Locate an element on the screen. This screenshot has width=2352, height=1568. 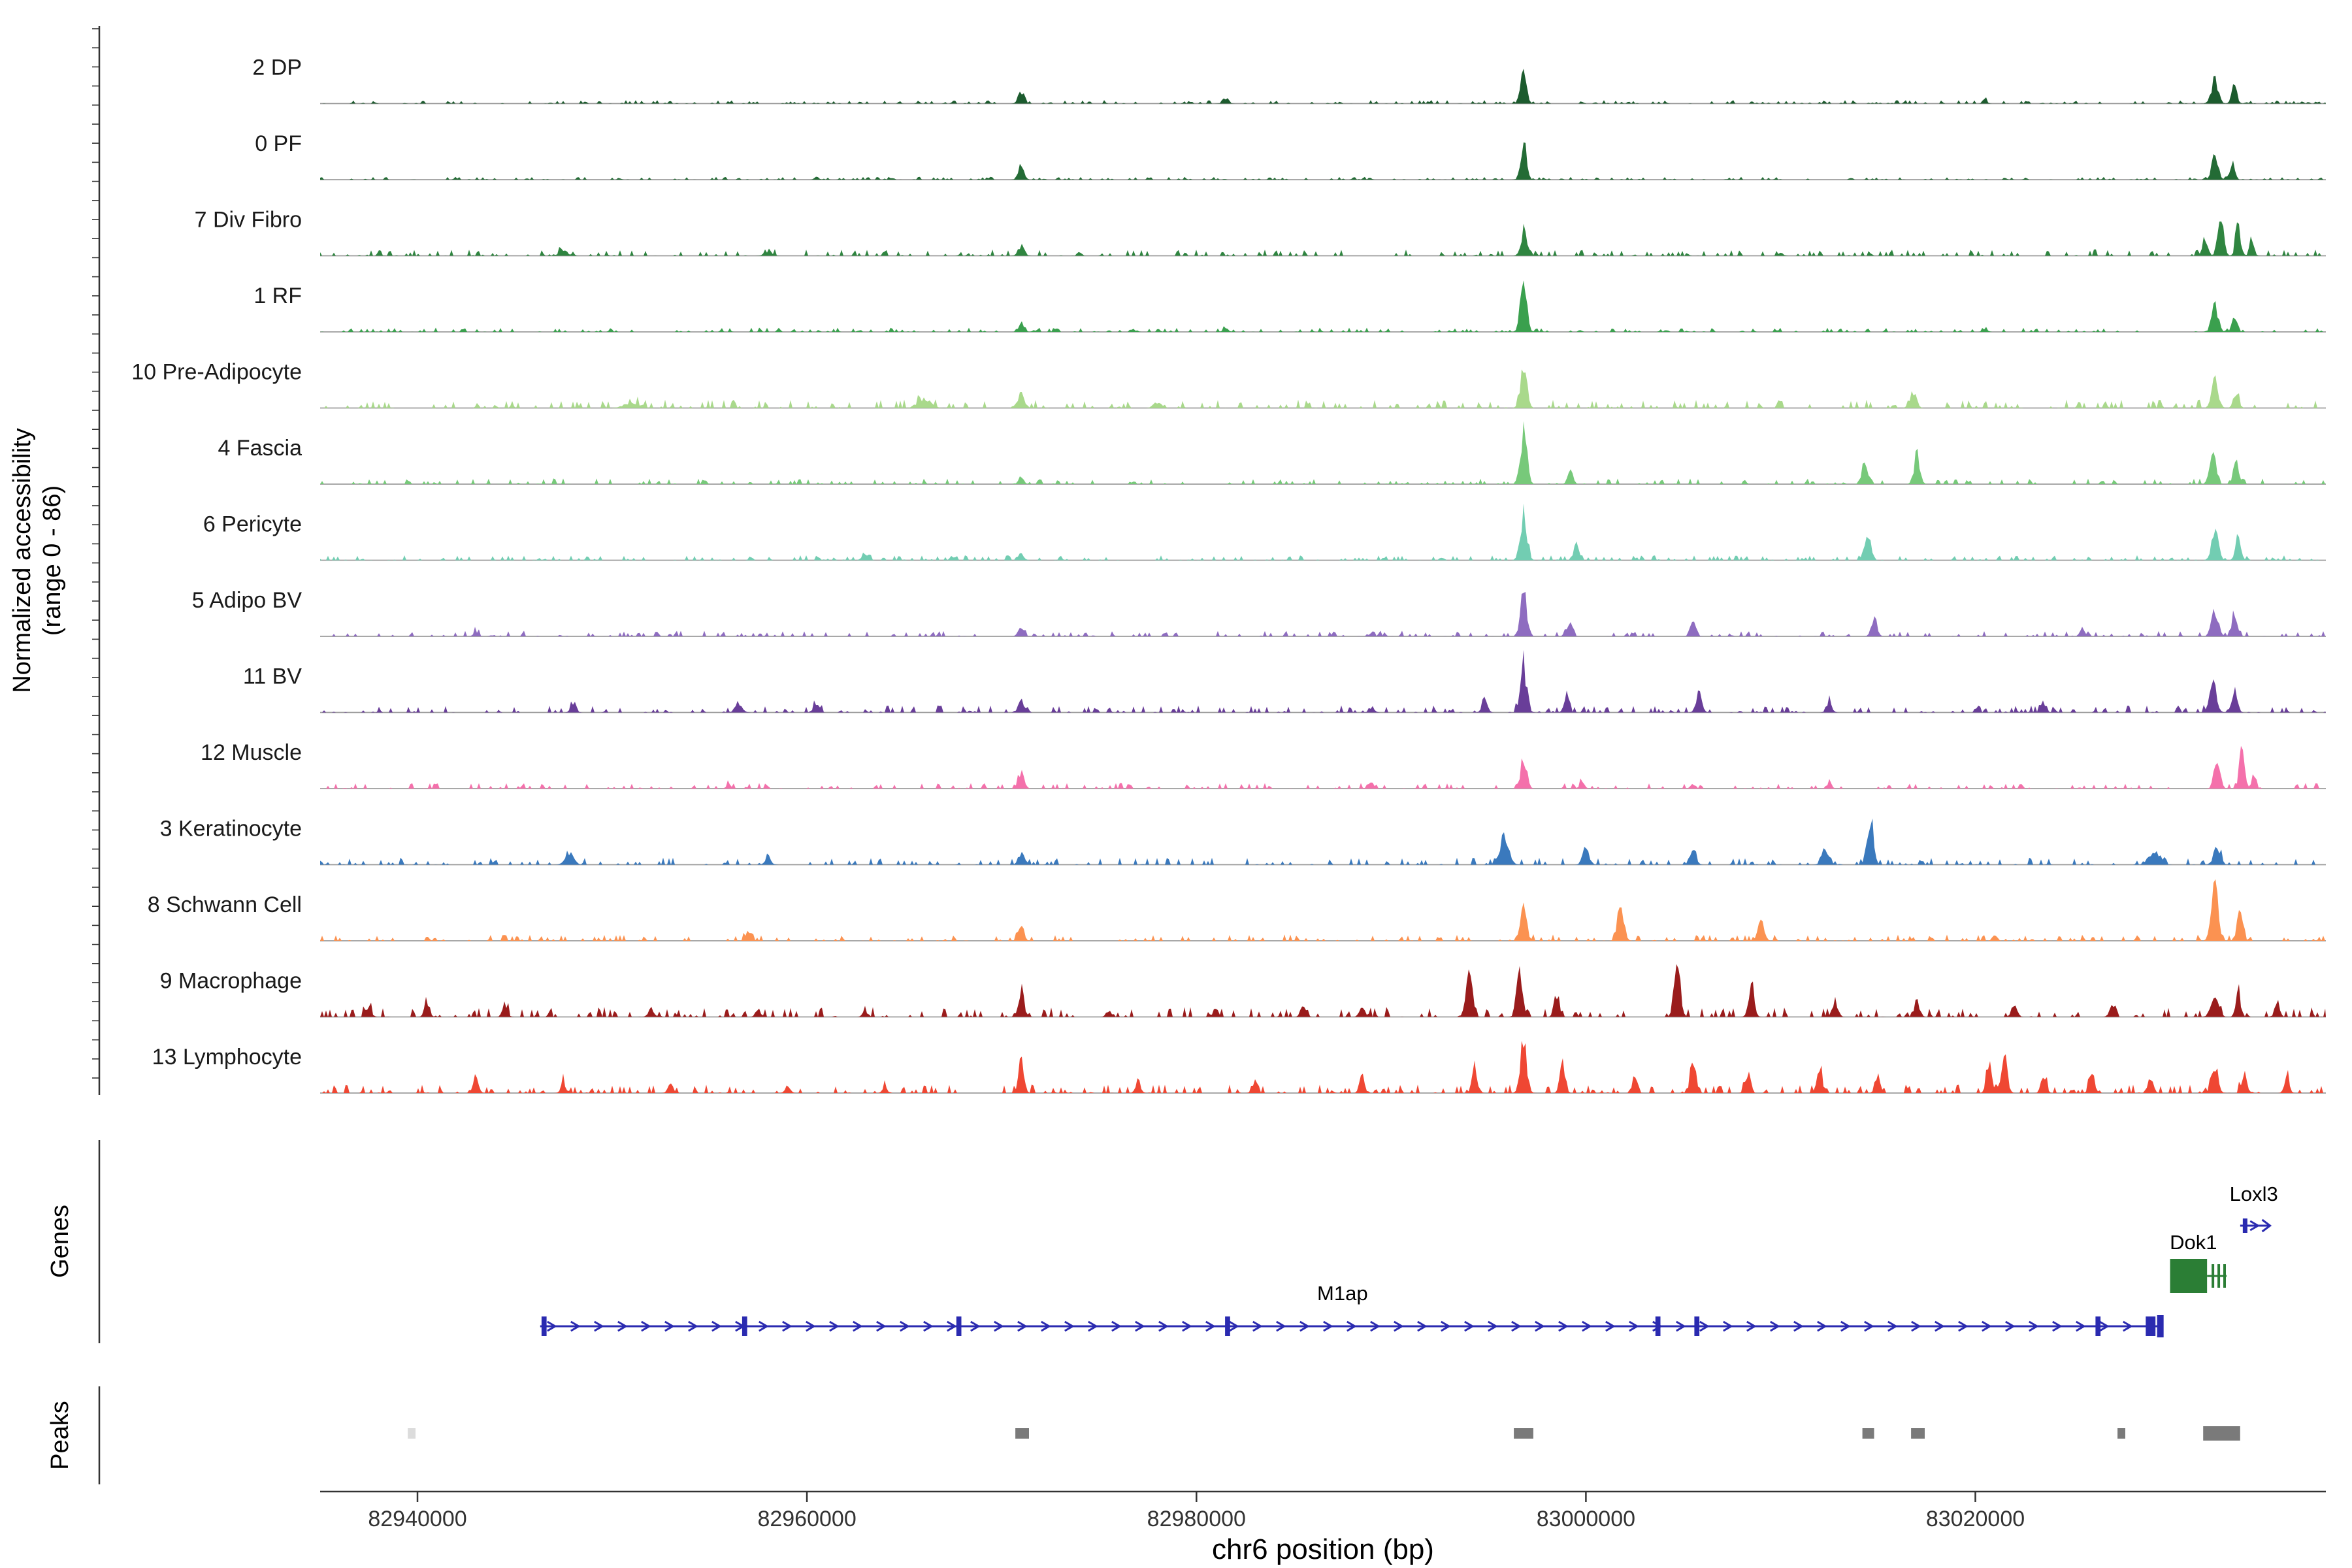
track-7-div-fibro: 7 Div Fibro is located at coordinates (1260, 232).